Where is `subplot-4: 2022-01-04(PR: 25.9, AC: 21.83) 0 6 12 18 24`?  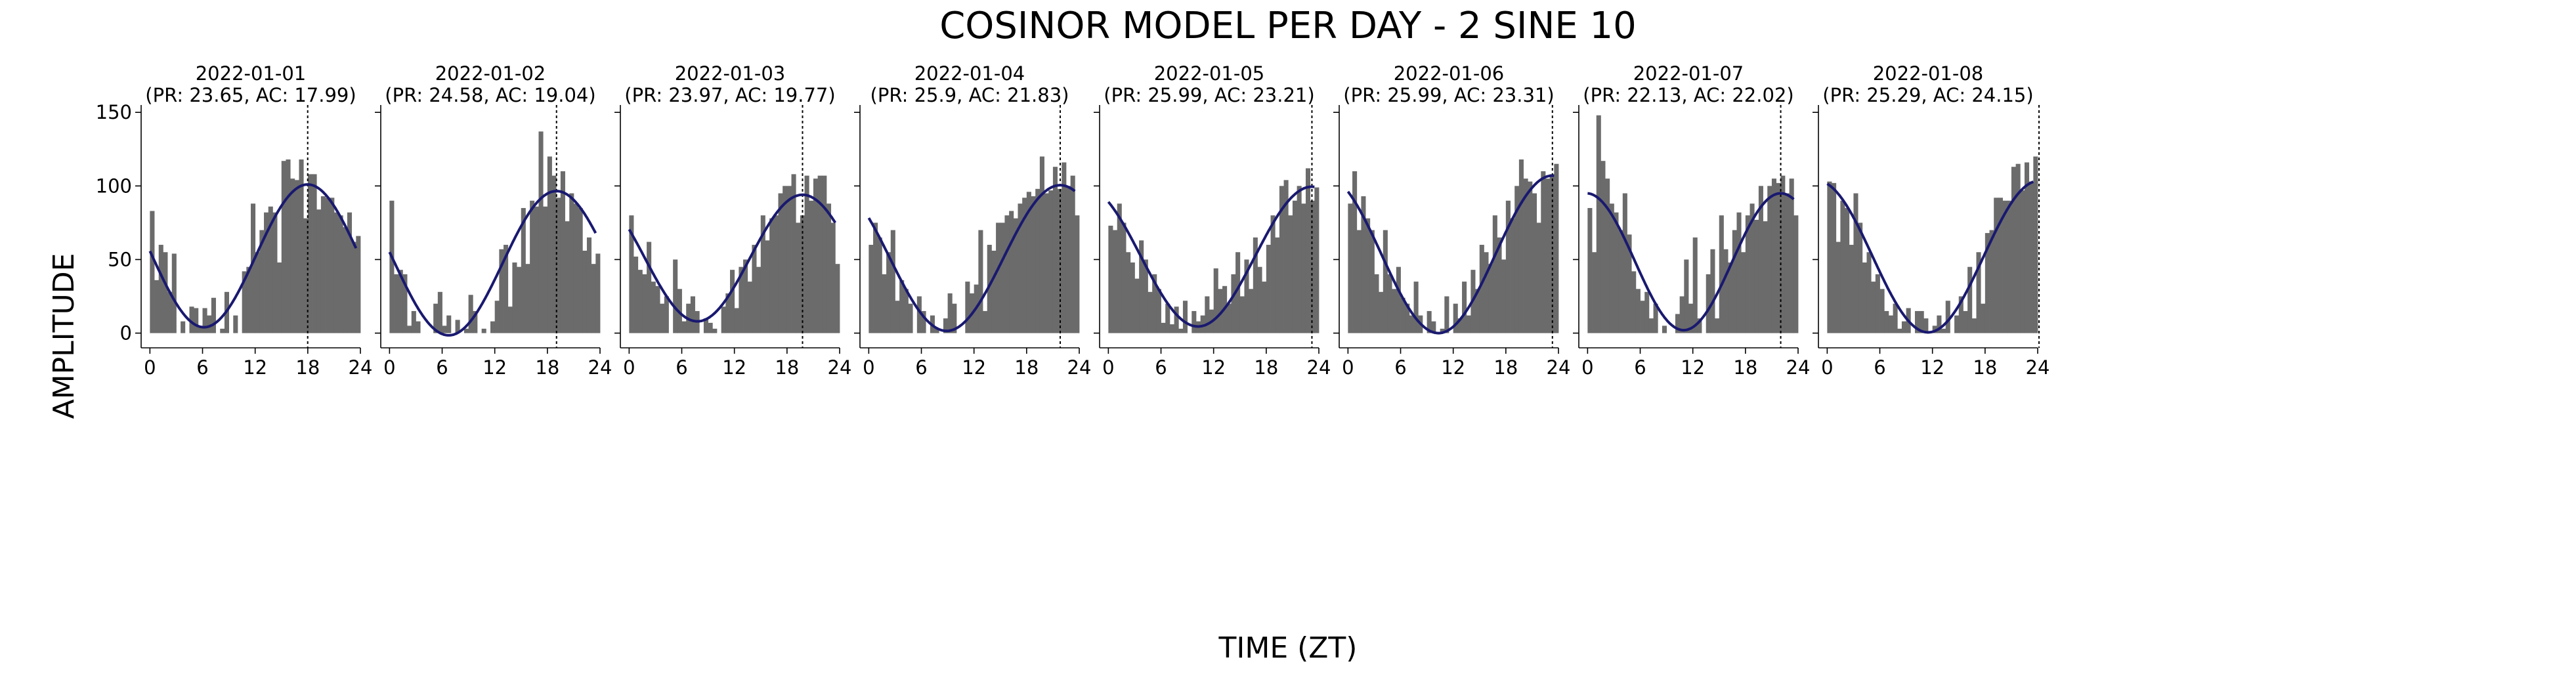 subplot-4: 2022-01-04(PR: 25.9, AC: 21.83) 0 6 12 18 24 is located at coordinates (972, 220).